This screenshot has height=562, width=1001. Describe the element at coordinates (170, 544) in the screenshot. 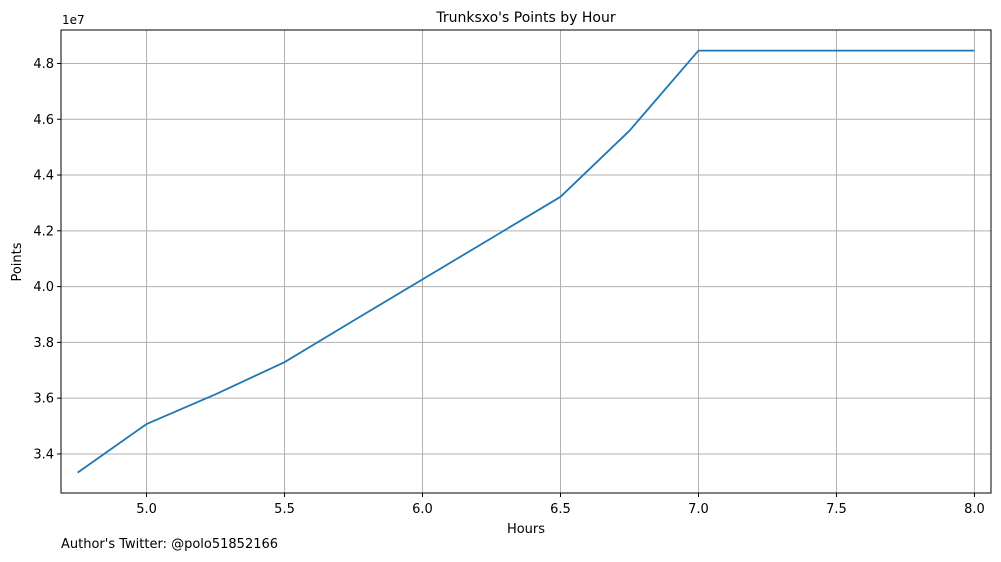

I see `author-twitter-text: Author's Twitter: @polo51852166` at that location.